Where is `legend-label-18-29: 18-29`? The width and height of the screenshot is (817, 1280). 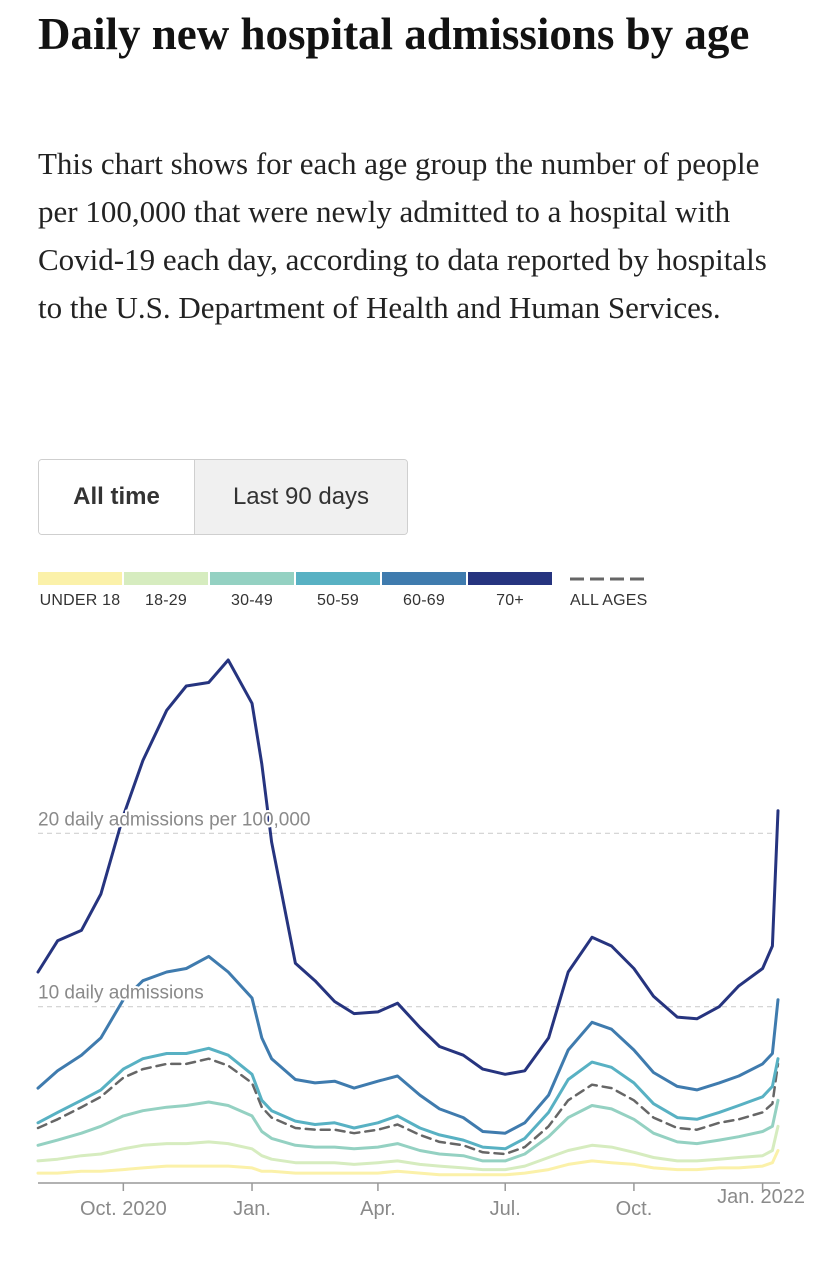 legend-label-18-29: 18-29 is located at coordinates (166, 600).